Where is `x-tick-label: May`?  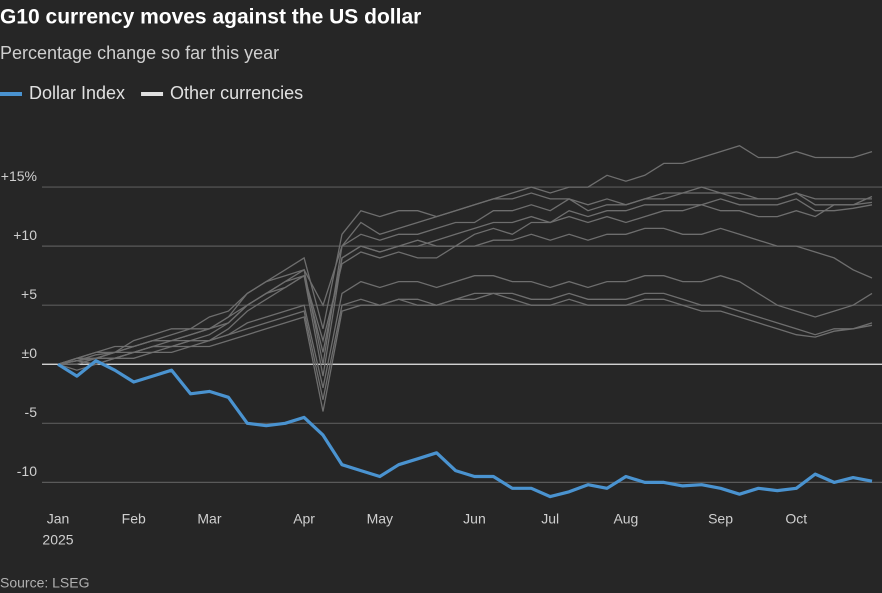 x-tick-label: May is located at coordinates (380, 519).